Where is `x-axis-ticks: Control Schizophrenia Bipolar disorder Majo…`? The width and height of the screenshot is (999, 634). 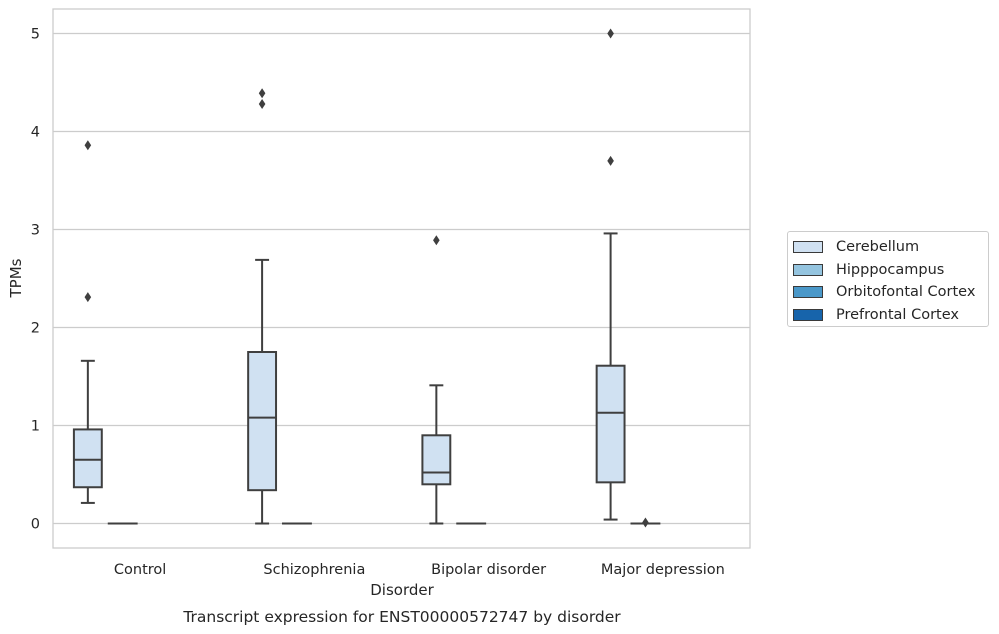 x-axis-ticks: Control Schizophrenia Bipolar disorder Majo… is located at coordinates (419, 570).